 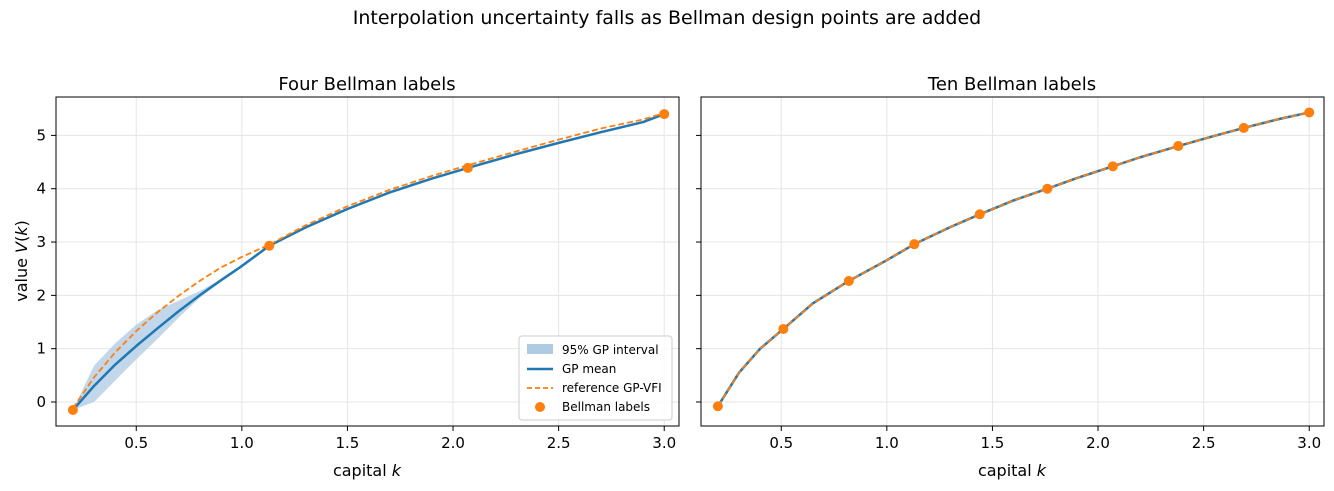 I want to click on y-tick-label: 5, so click(x=41, y=135).